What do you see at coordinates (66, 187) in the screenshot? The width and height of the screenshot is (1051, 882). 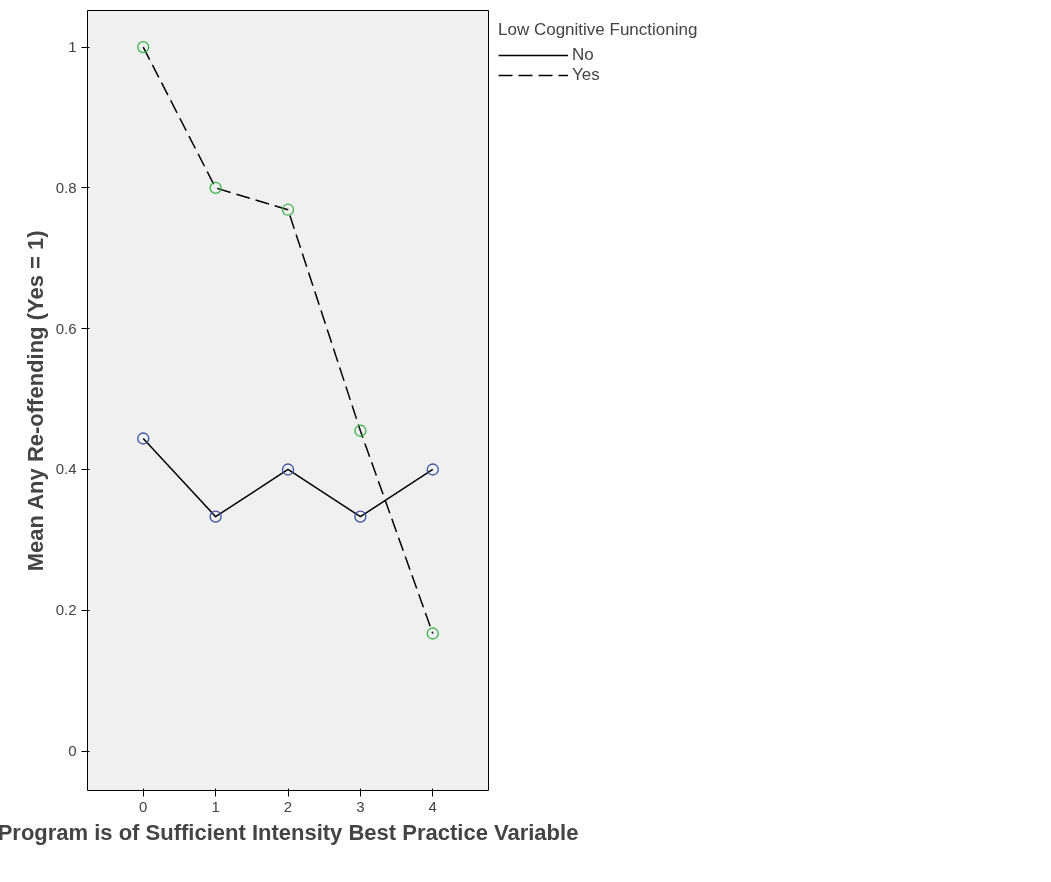 I see `y-tick-label: 0.8` at bounding box center [66, 187].